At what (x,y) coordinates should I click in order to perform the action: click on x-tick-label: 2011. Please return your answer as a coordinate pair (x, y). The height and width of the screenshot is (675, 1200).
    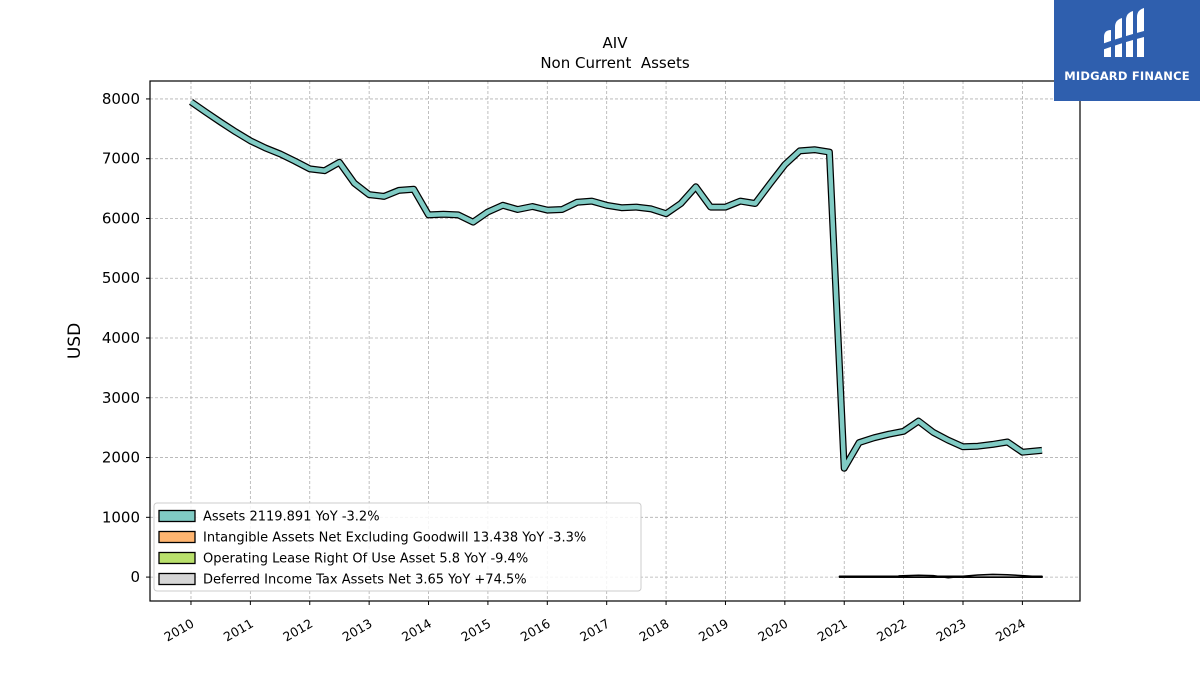
    Looking at the image, I should click on (238, 630).